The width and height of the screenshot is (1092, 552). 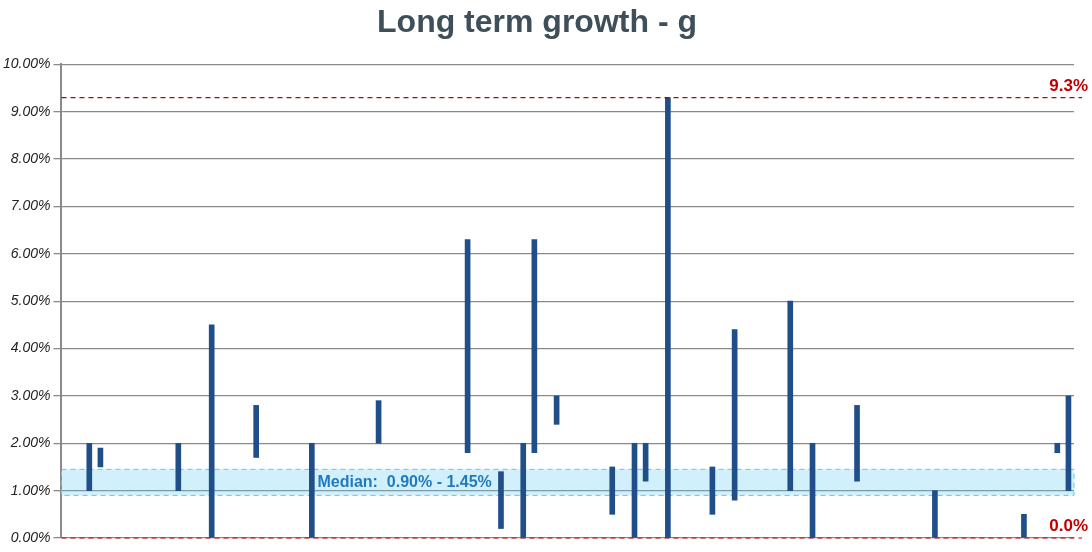 I want to click on y-tick-label: 5.00%, so click(x=30, y=300).